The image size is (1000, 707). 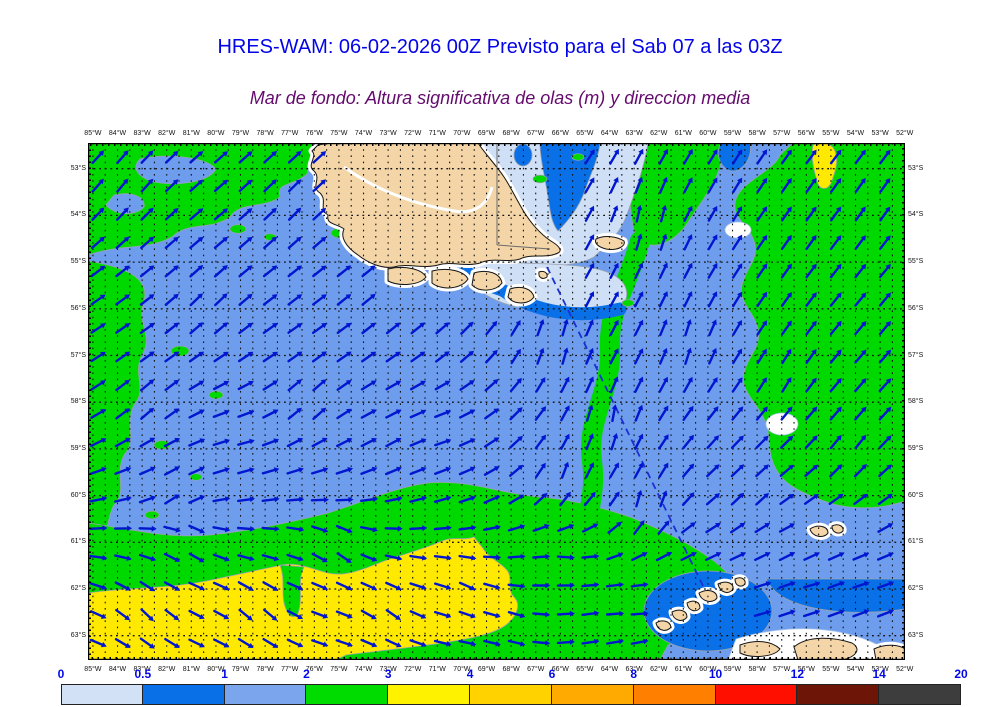 I want to click on lon-tick-label: 58°W, so click(x=757, y=133).